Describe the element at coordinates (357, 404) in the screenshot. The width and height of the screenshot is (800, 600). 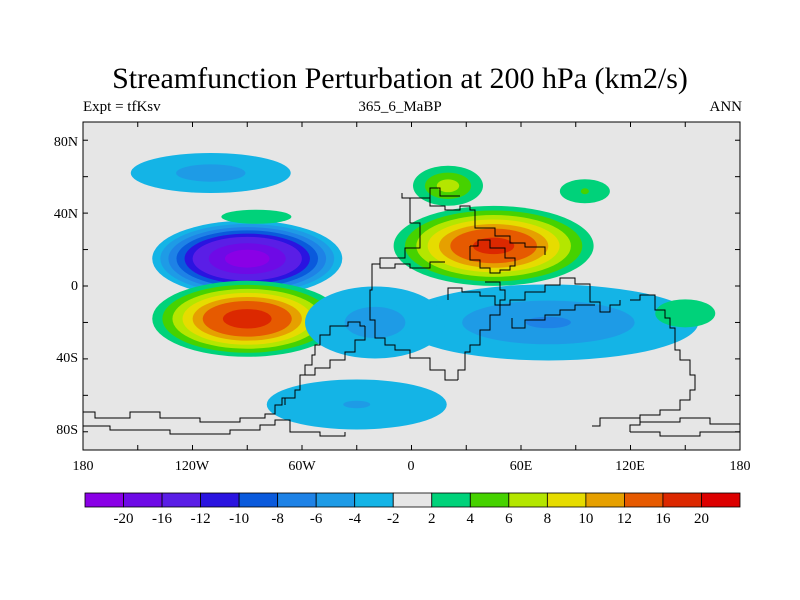
I see `contour-band-low-southern-ocean` at that location.